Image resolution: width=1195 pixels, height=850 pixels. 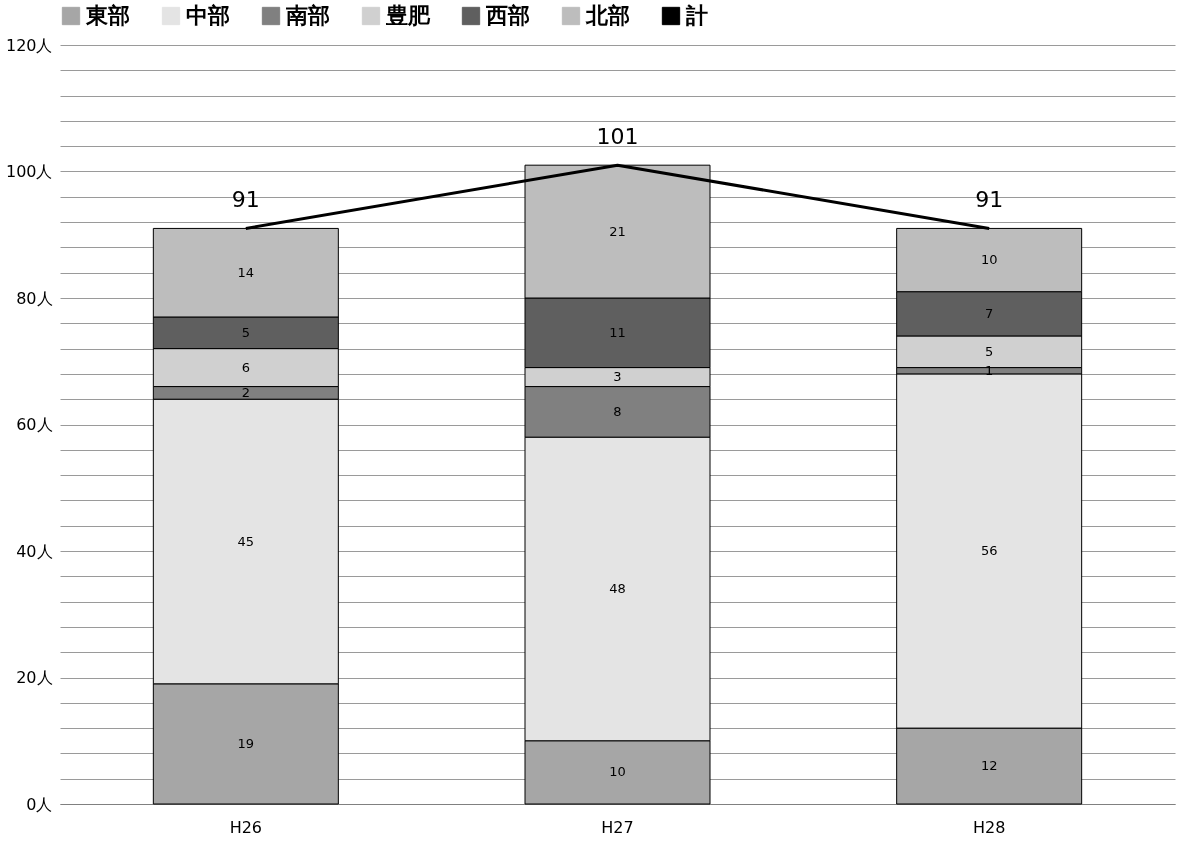 I want to click on legend-label: 計, so click(x=696, y=15).